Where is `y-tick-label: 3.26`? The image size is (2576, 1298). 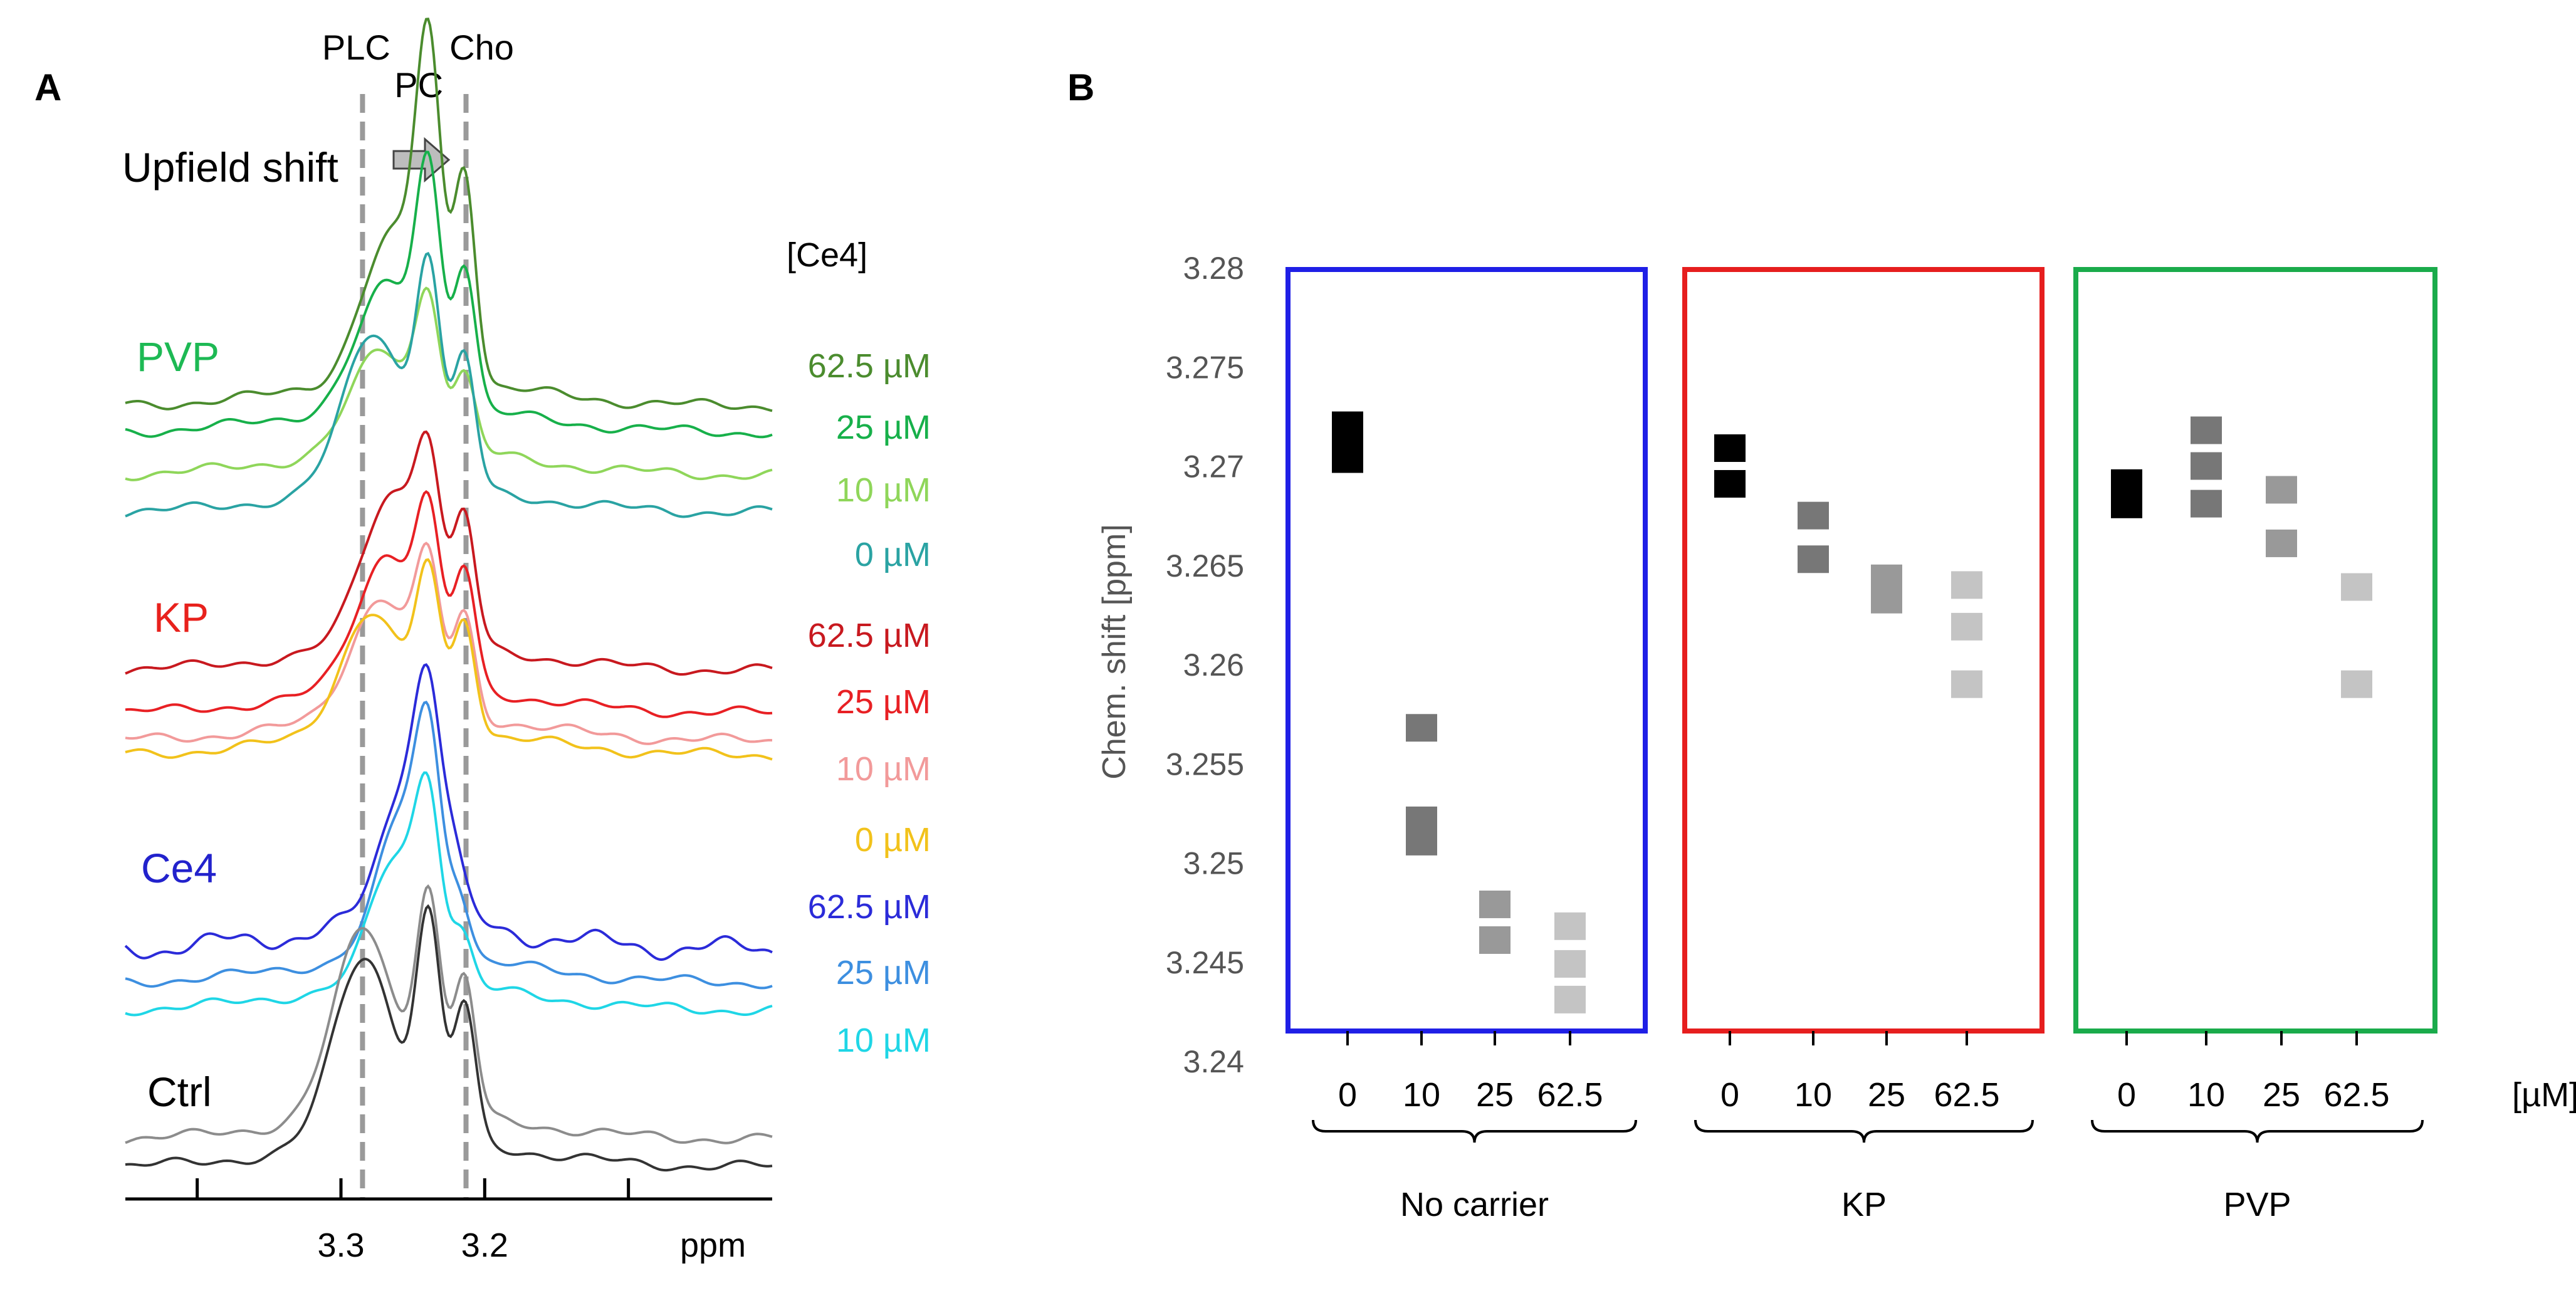 y-tick-label: 3.26 is located at coordinates (1213, 665).